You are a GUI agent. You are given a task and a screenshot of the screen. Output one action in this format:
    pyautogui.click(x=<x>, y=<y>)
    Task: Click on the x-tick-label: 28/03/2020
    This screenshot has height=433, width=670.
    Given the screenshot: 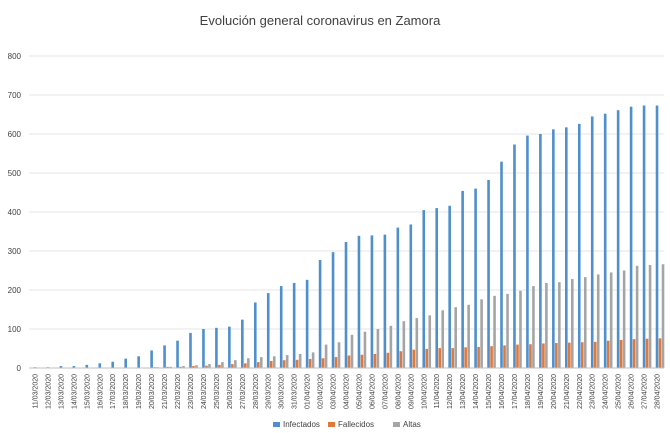 What is the action you would take?
    pyautogui.click(x=256, y=391)
    